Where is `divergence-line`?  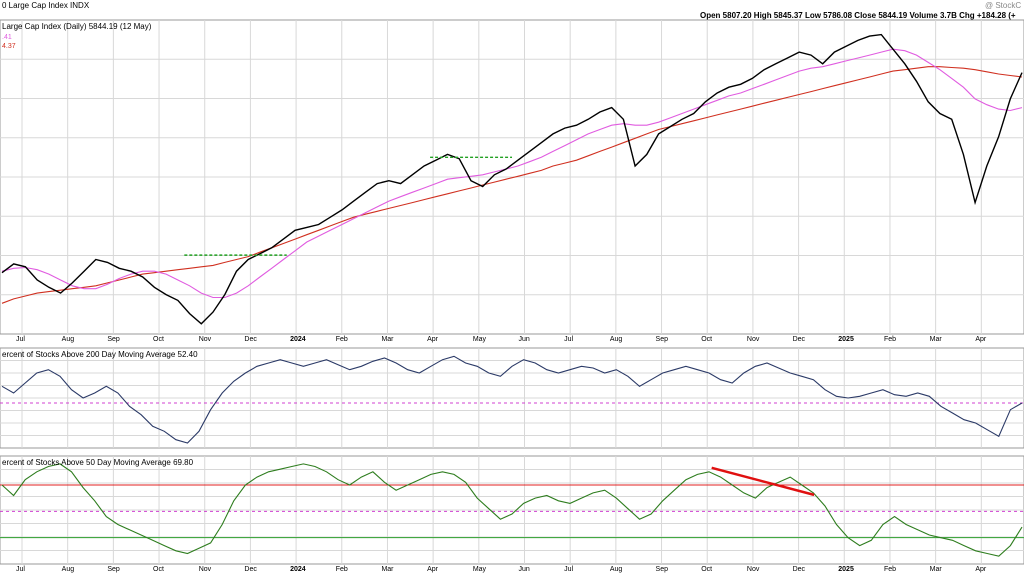 divergence-line is located at coordinates (763, 481).